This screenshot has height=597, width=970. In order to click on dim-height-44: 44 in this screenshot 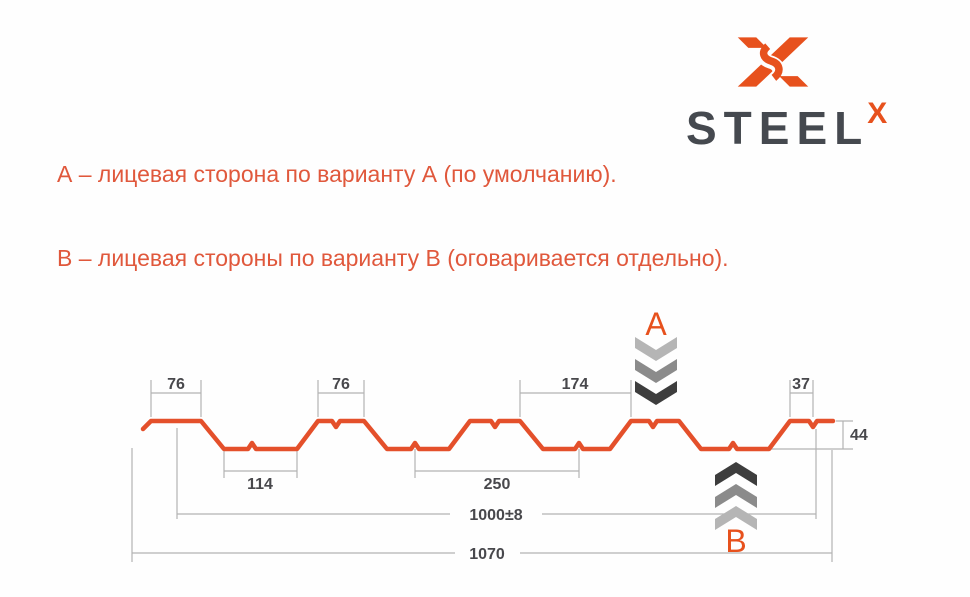, I will do `click(814, 435)`.